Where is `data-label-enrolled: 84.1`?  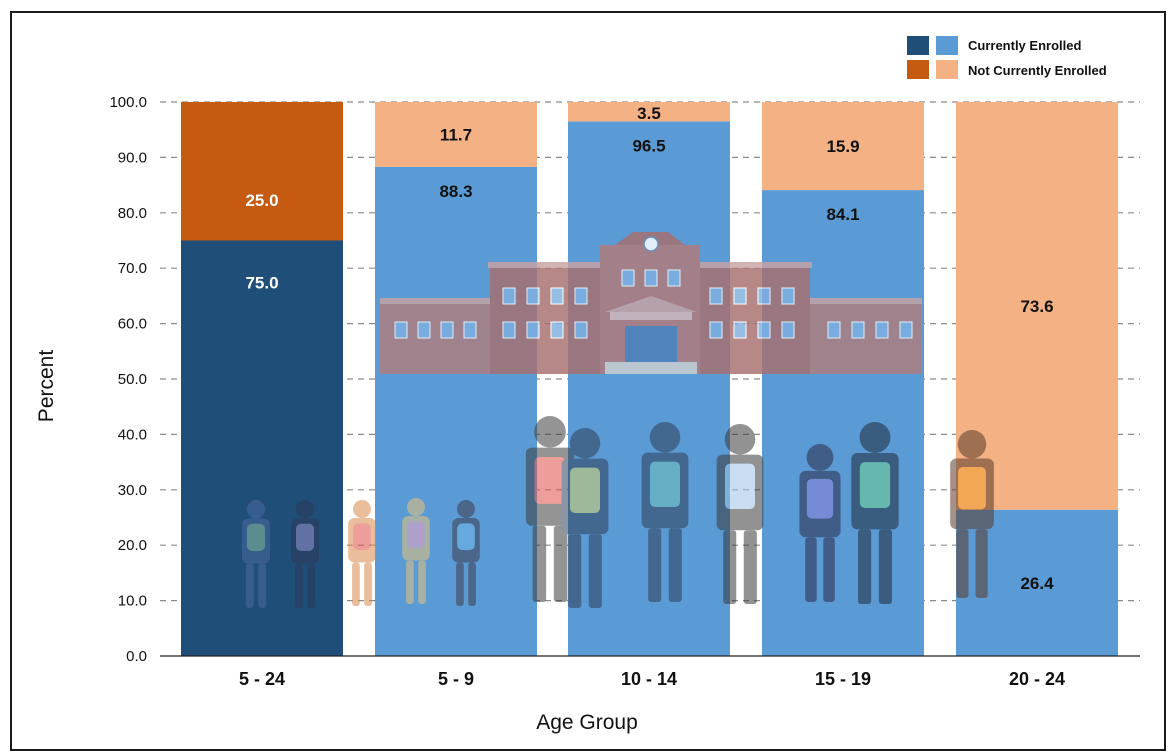
data-label-enrolled: 84.1 is located at coordinates (842, 214).